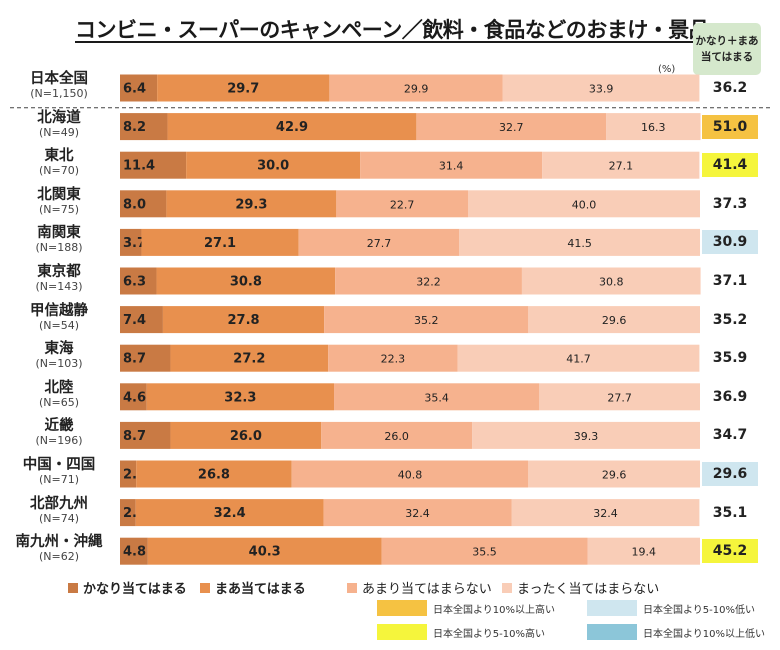  I want to click on total-column-header: かなり＋まあ 当てはまる, so click(727, 49).